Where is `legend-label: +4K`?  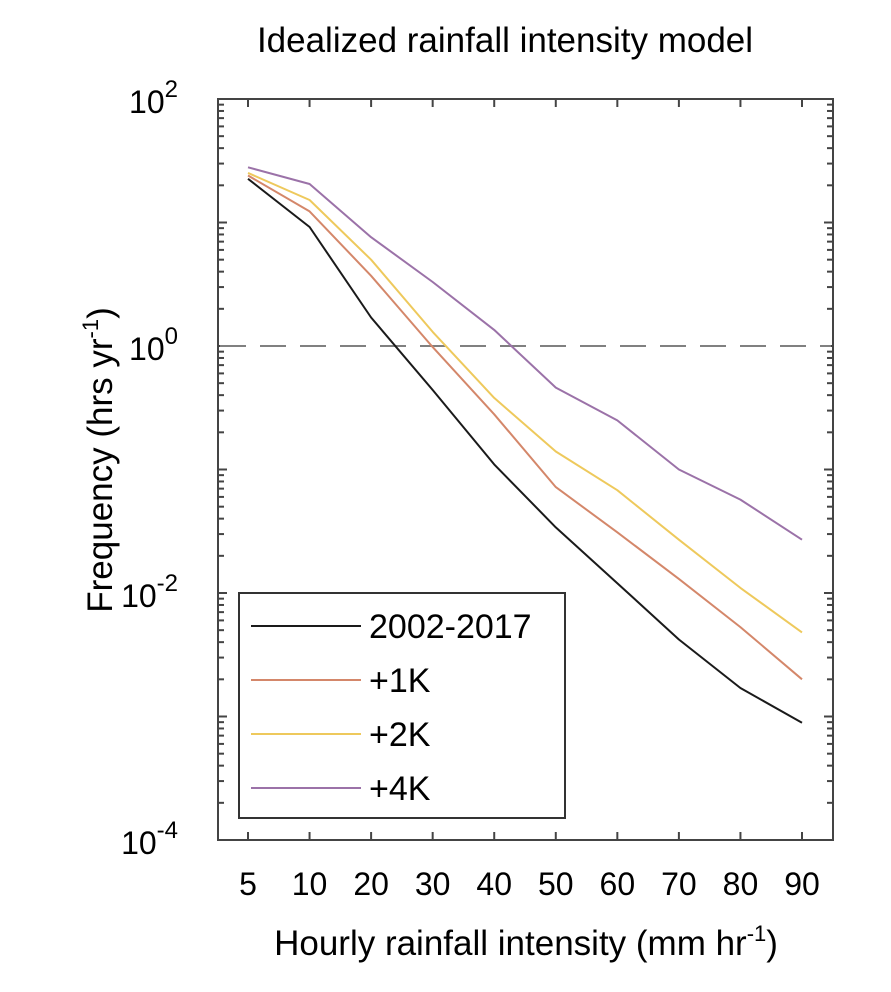
legend-label: +4K is located at coordinates (400, 789).